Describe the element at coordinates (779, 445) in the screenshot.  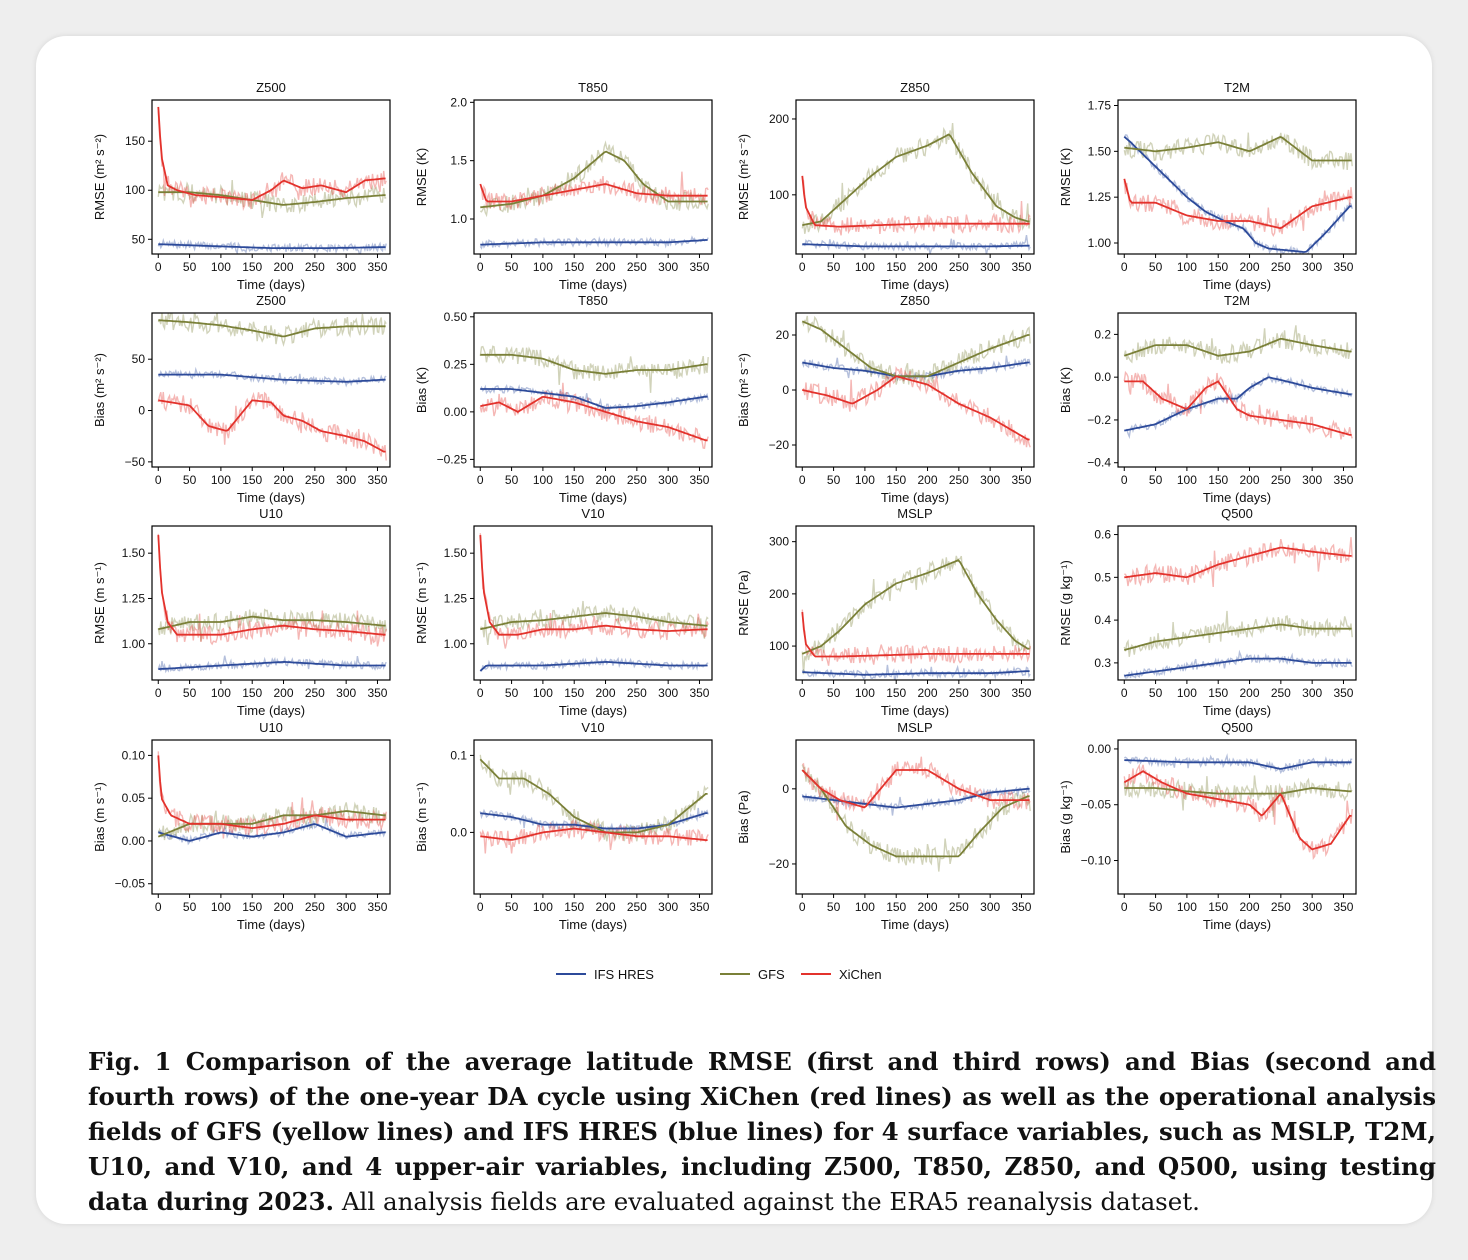
I see `y-tick-label: −20` at that location.